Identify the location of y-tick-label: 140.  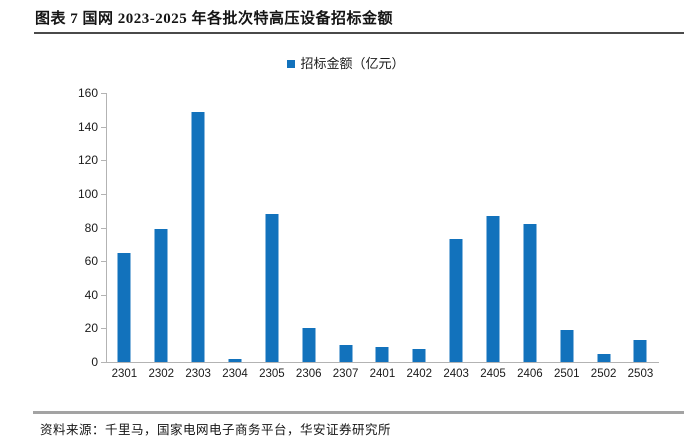
(87, 126).